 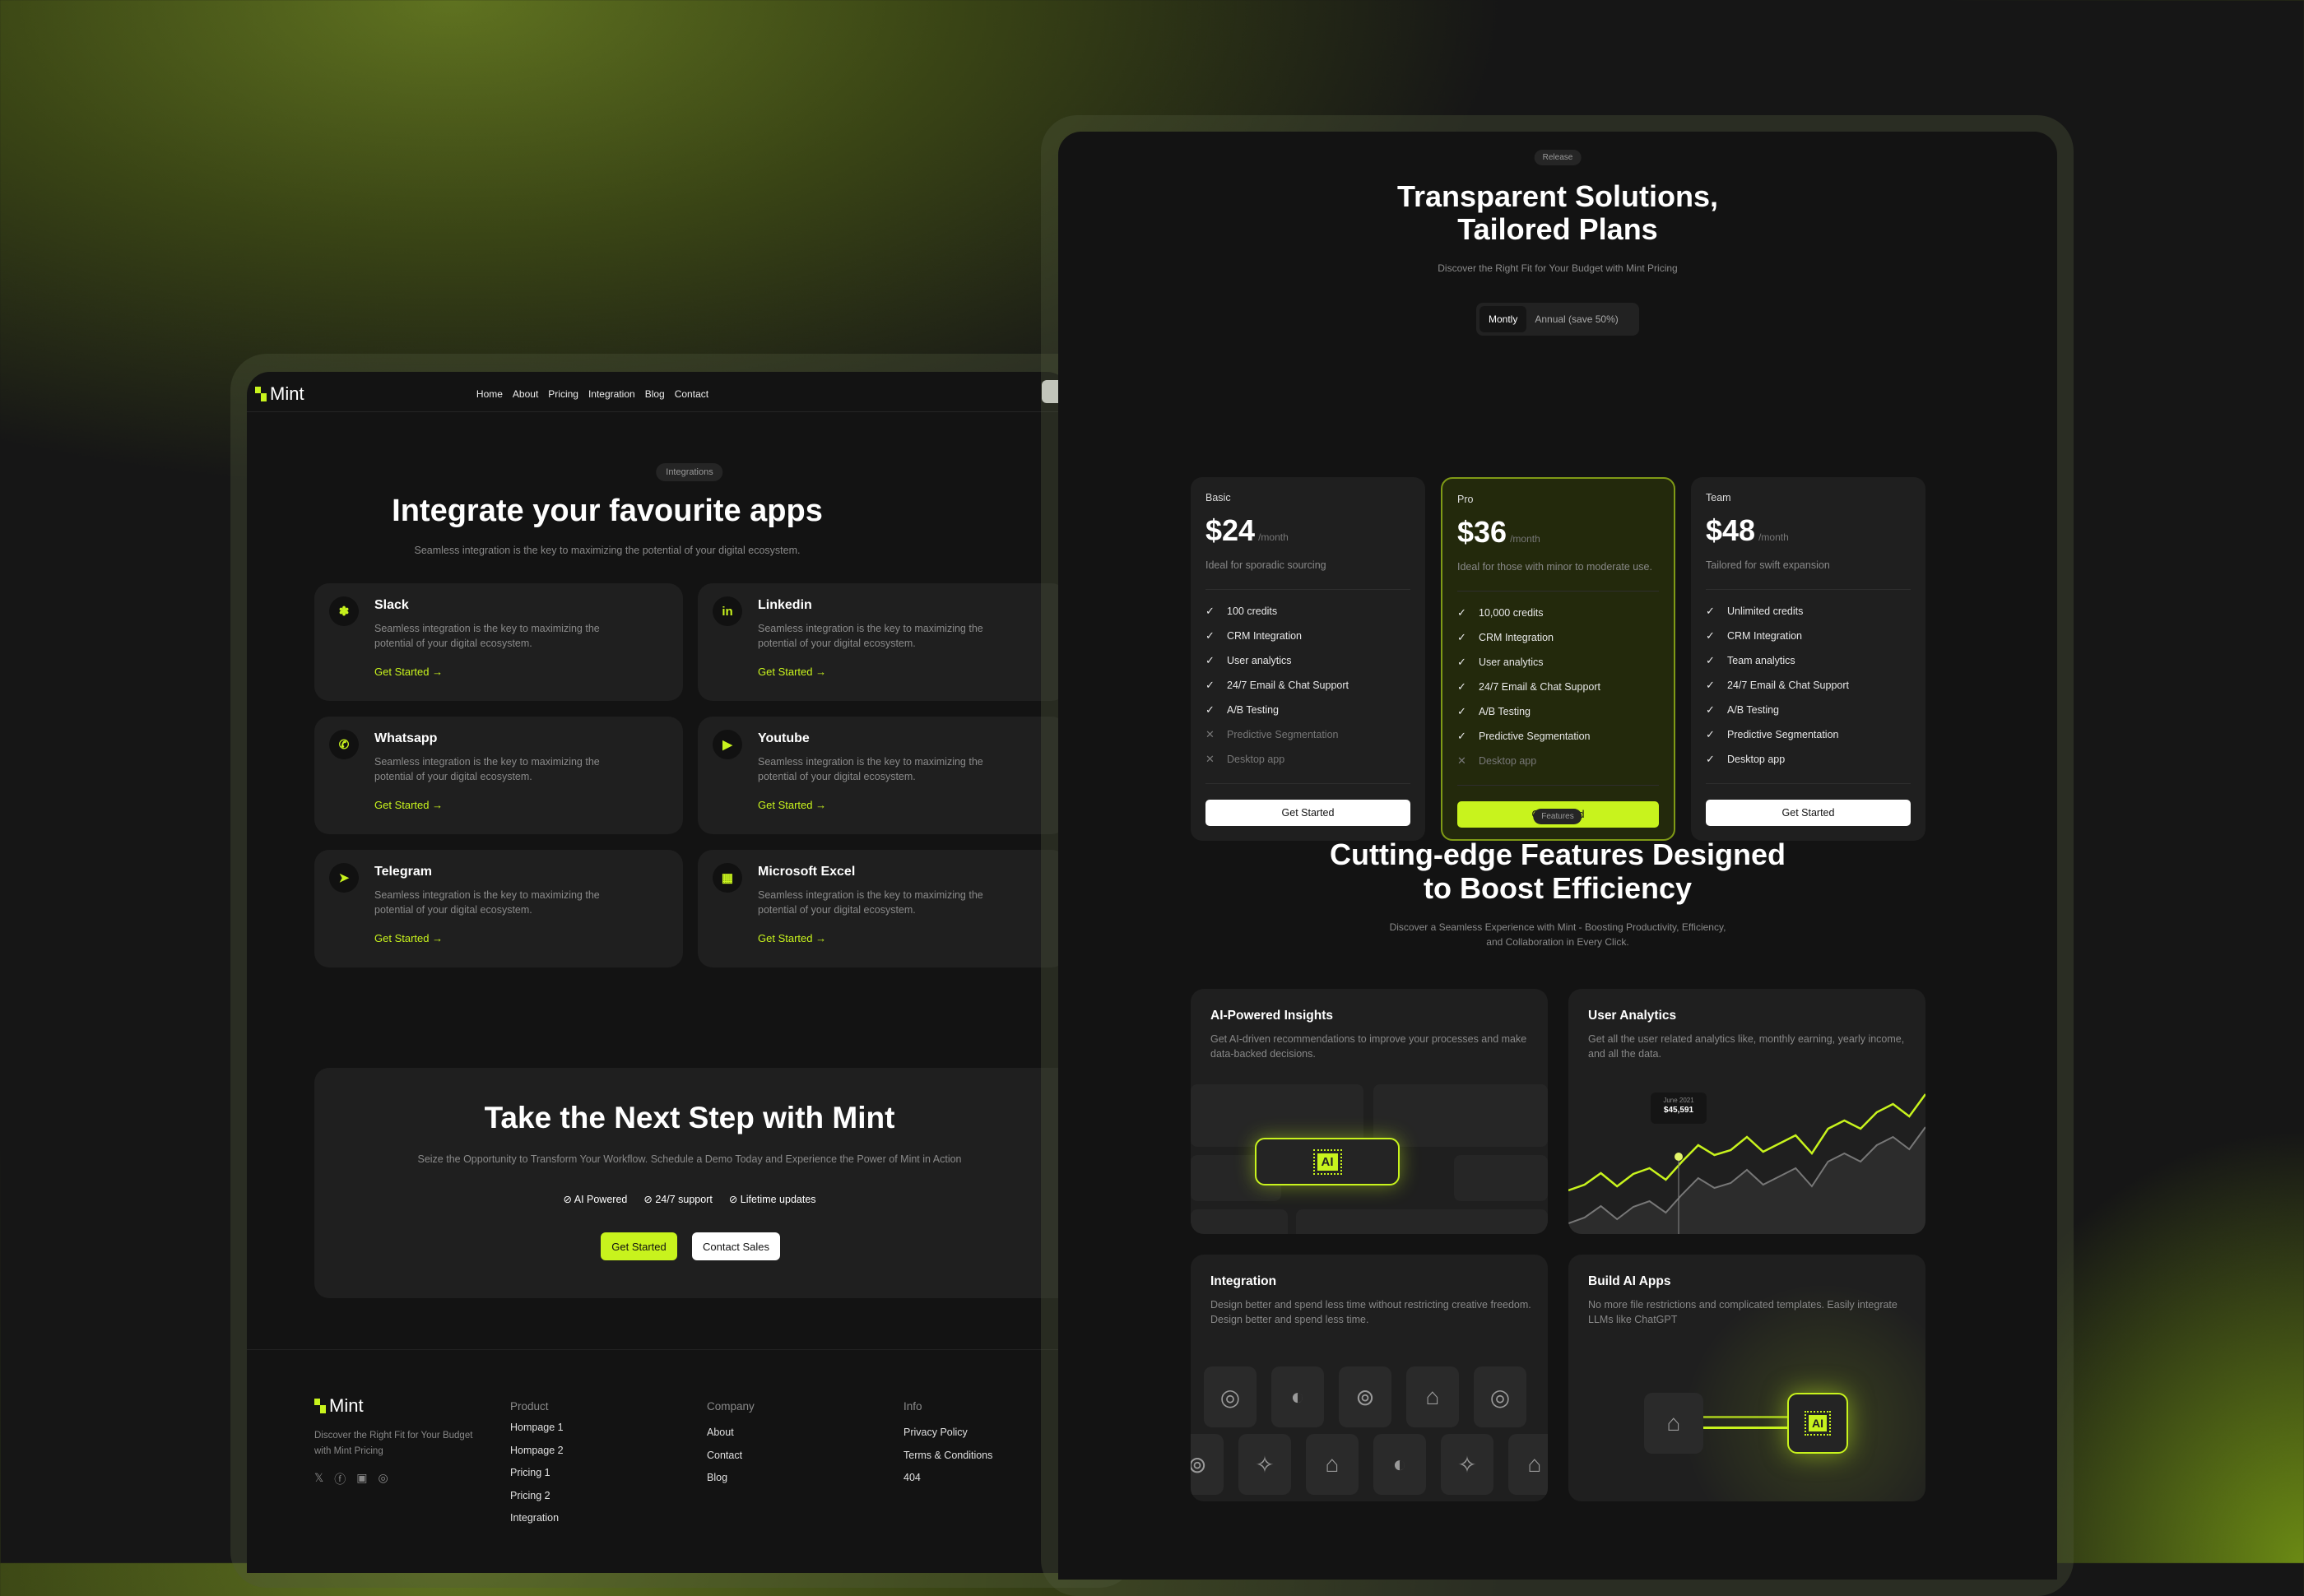 I want to click on nav-integration: Integration, so click(x=611, y=394).